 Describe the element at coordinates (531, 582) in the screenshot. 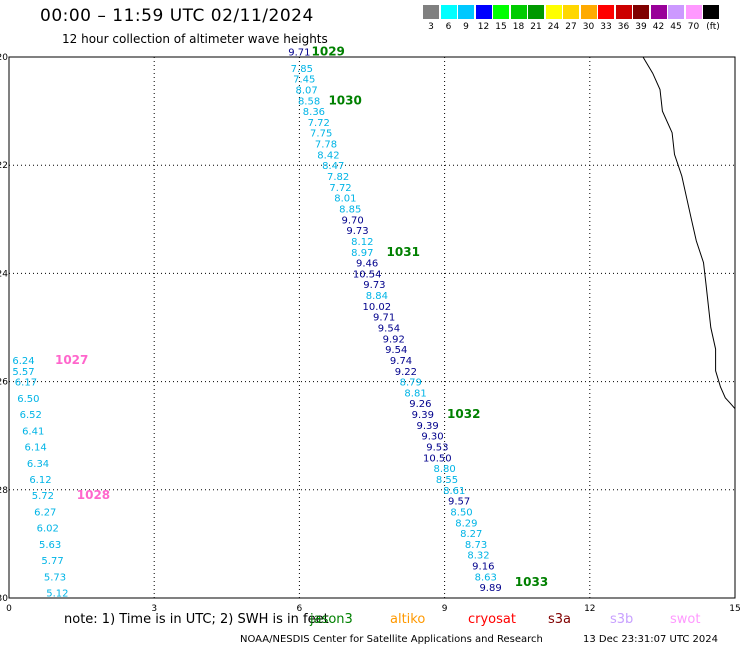

I see `time-mark: 1033` at that location.